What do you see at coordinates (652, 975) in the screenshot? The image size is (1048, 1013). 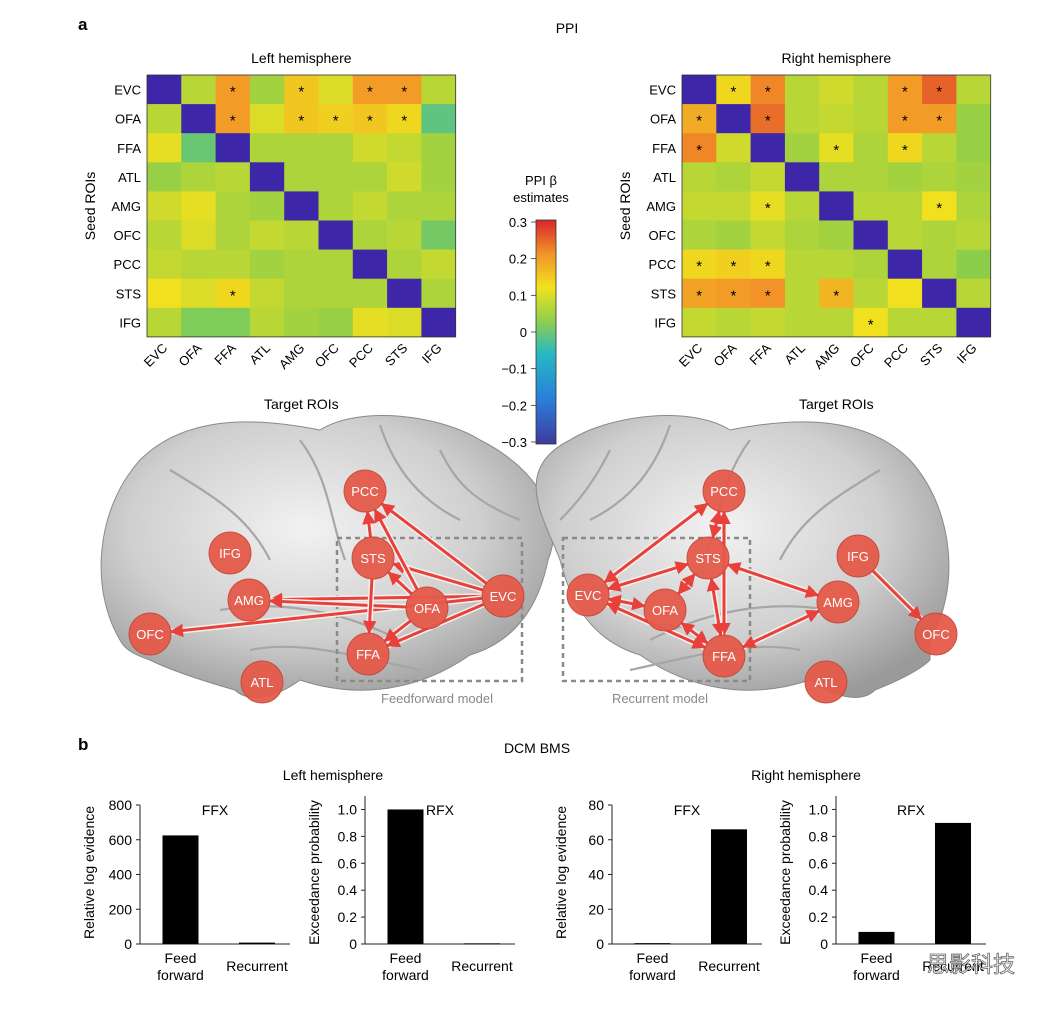 I see `x-tick-label: forward` at bounding box center [652, 975].